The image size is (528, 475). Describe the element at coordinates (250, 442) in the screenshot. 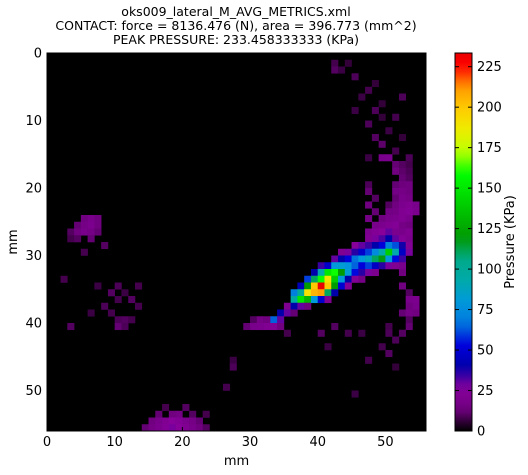

I see `x-tick-label: 30` at that location.